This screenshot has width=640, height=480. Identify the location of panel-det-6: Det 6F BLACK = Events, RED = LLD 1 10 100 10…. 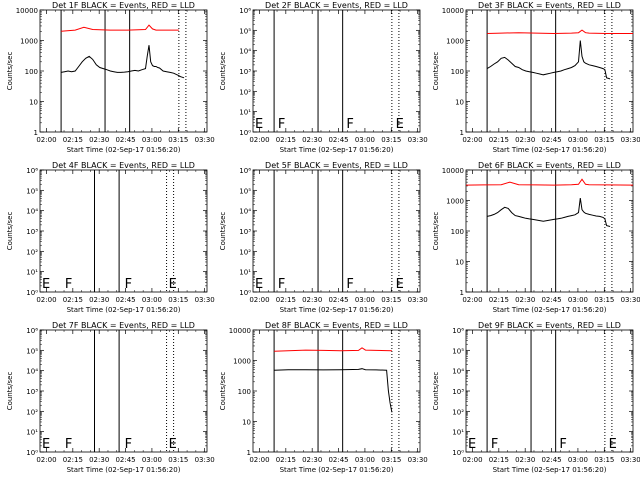
(536, 237).